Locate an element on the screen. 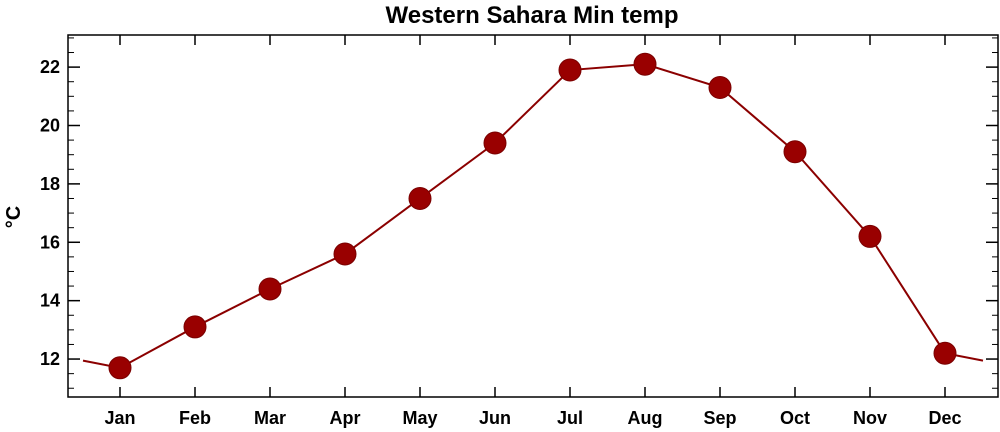  y-tick-label: 12 is located at coordinates (50, 359).